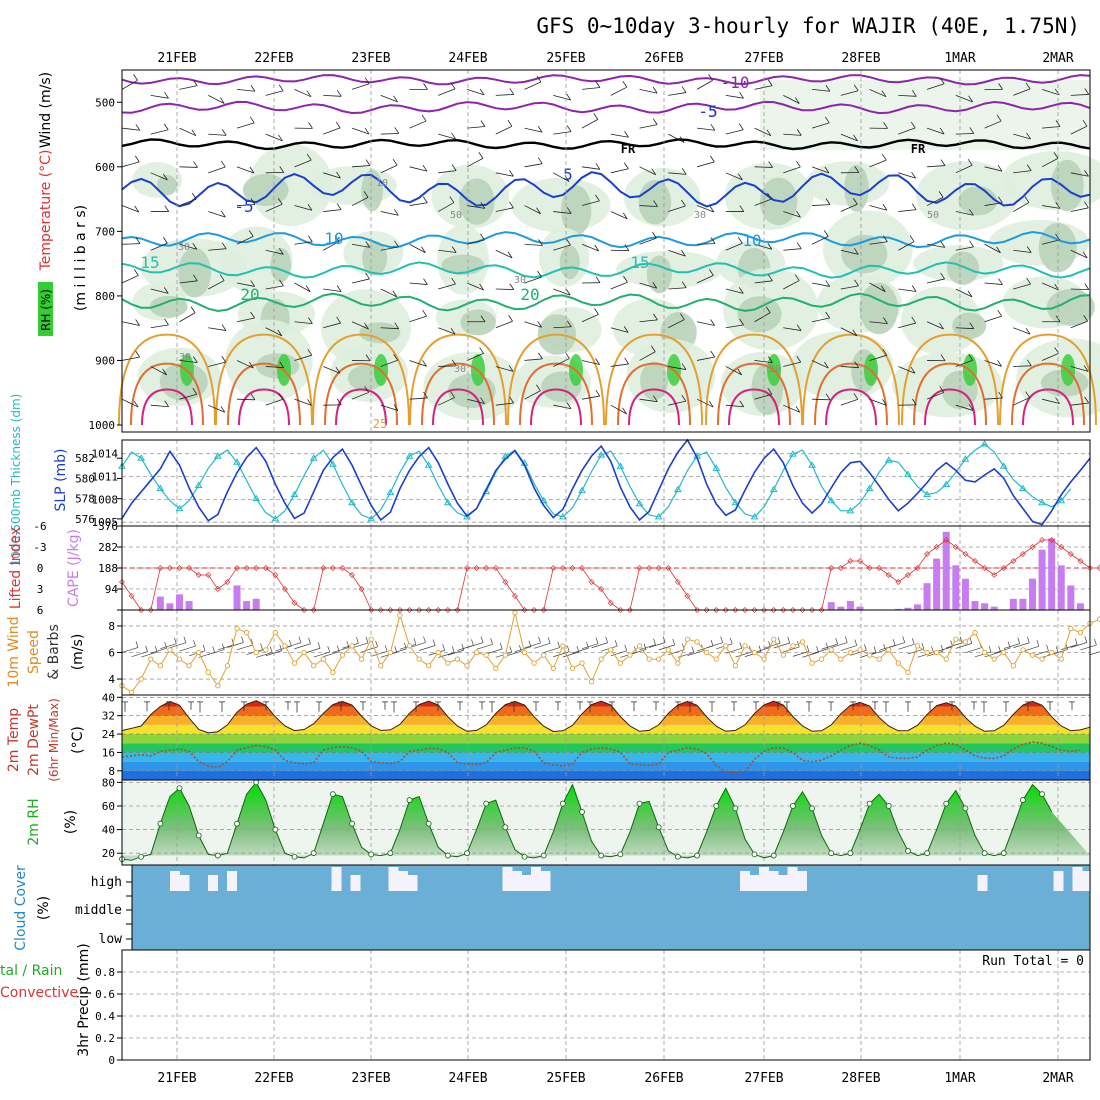  What do you see at coordinates (34, 821) in the screenshot?
I see `rh2m-label: 2m RH` at bounding box center [34, 821].